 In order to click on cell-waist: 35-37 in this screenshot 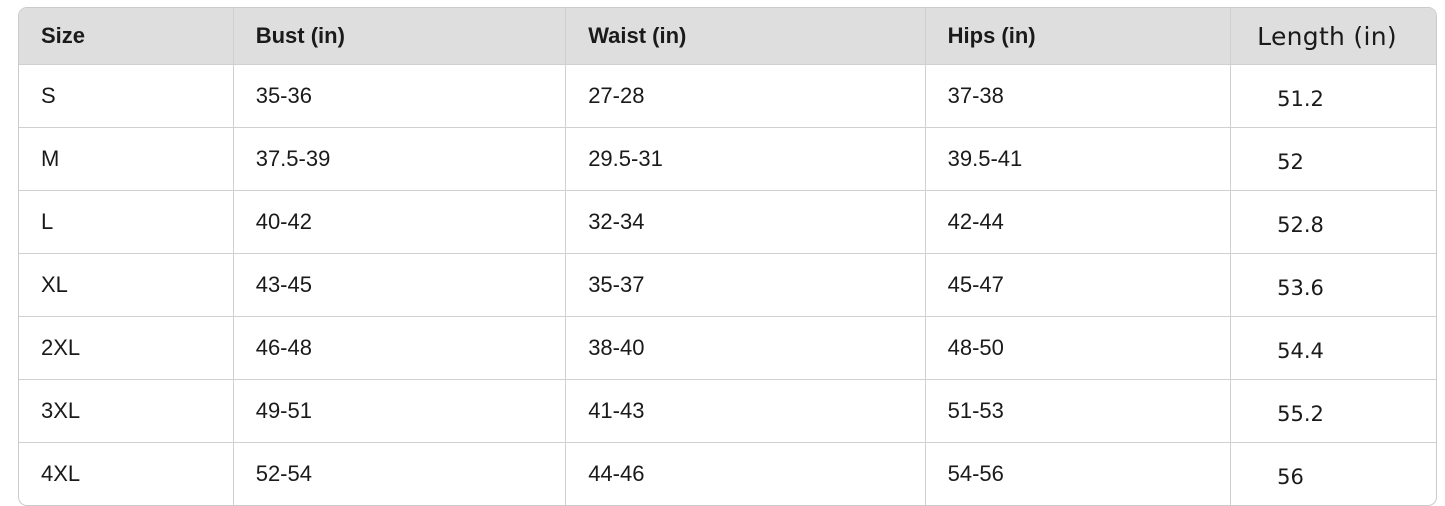, I will do `click(746, 285)`.